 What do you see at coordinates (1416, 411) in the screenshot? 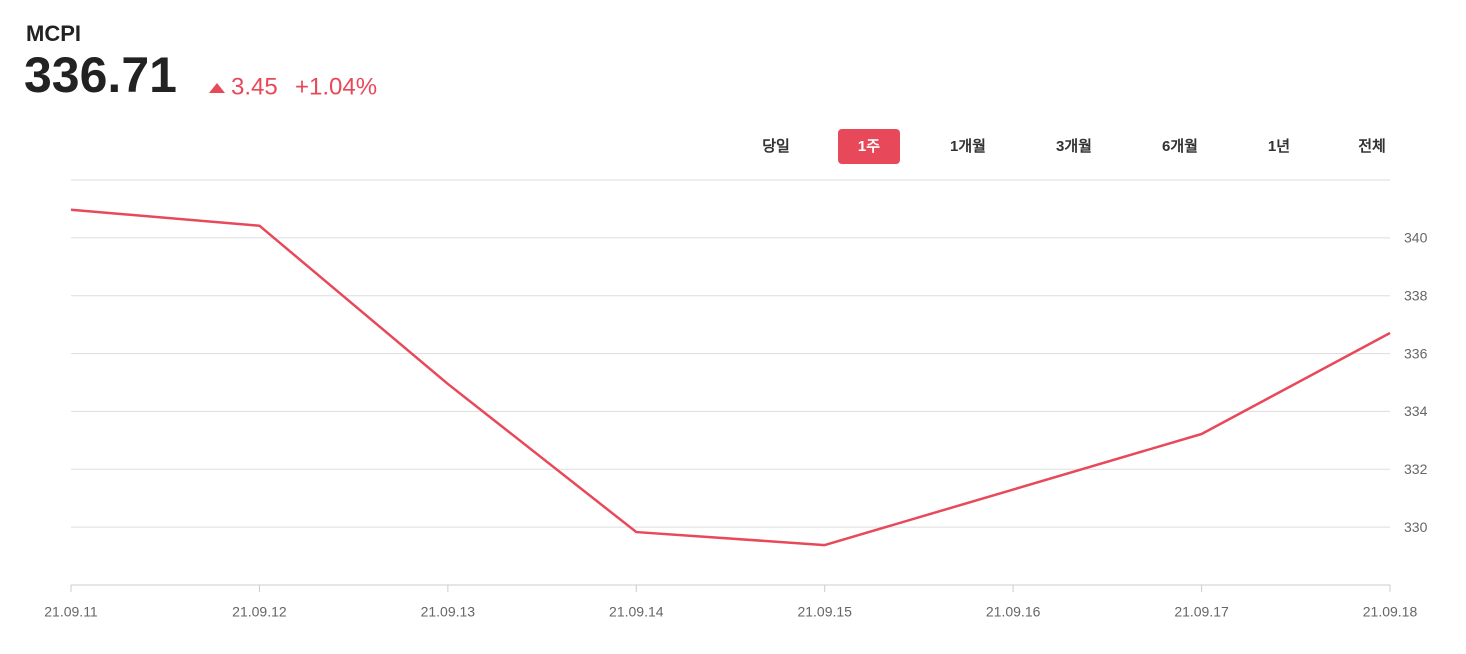
I see `y-tick-label: 334` at bounding box center [1416, 411].